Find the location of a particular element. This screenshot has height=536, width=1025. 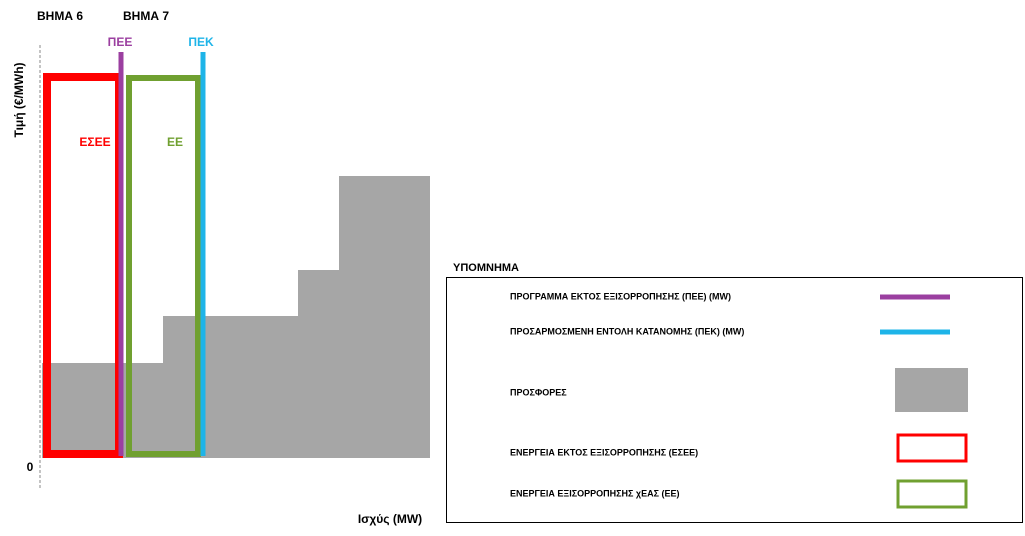

zero-label: 0 is located at coordinates (30, 467).